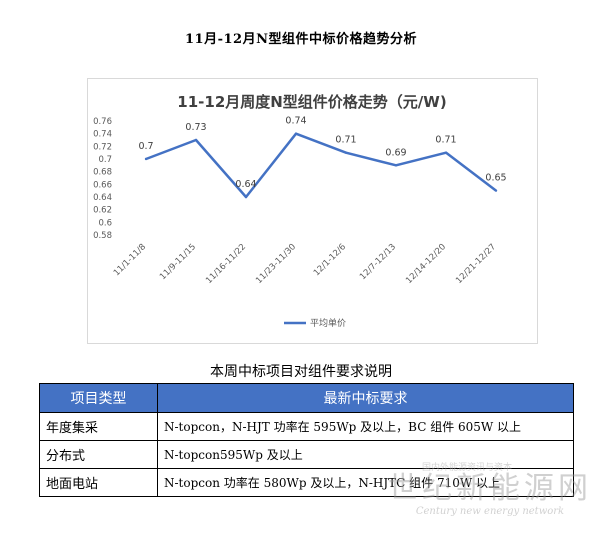 The height and width of the screenshot is (539, 602). Describe the element at coordinates (105, 223) in the screenshot. I see `y-tick-label: 0.6` at that location.